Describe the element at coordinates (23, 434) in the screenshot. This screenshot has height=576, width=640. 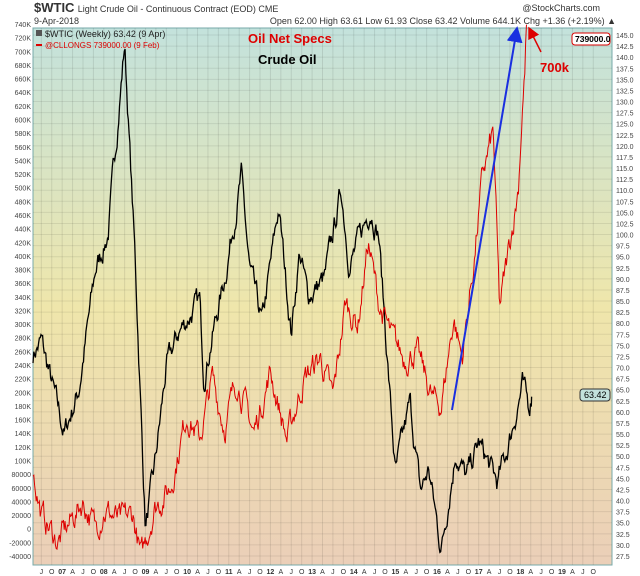
I see `left-tick-label: 140K` at that location.